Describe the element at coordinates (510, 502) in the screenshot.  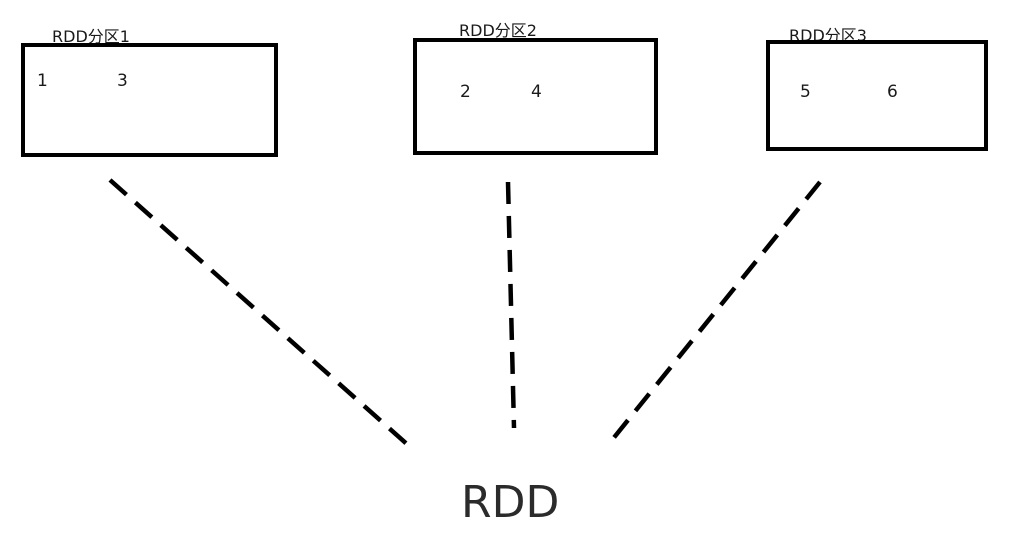
I see `rdd-label: RDD` at that location.